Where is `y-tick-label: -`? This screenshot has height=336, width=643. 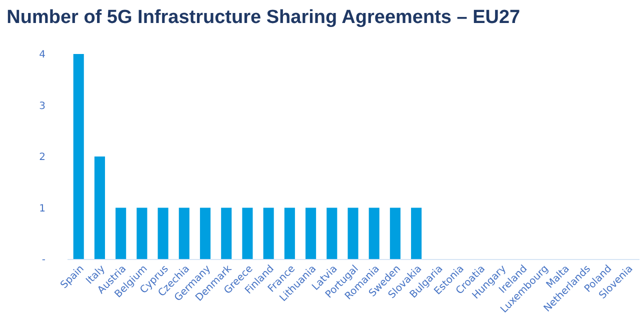 y-tick-label: - is located at coordinates (44, 260).